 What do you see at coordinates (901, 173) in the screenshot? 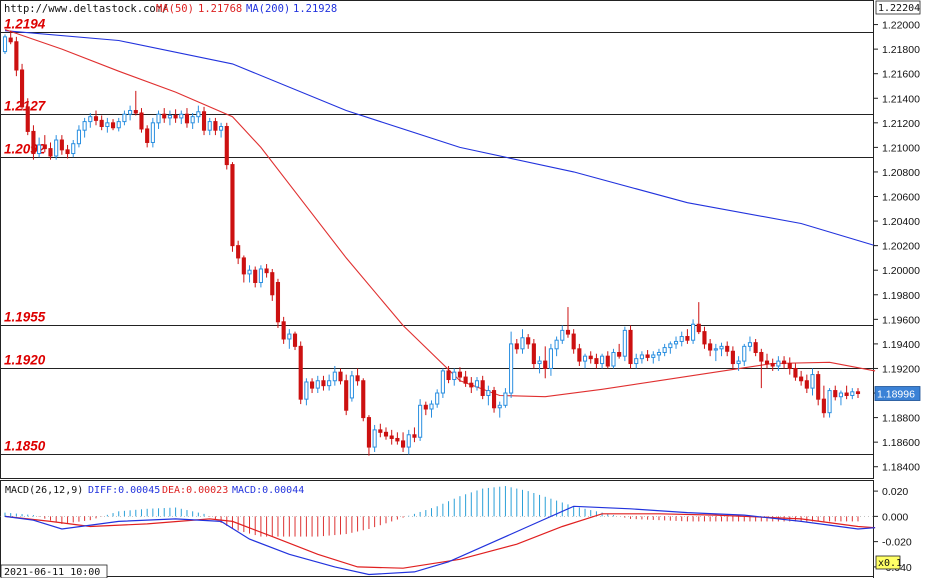
I see `price-tick-label: 1.20800` at bounding box center [901, 173].